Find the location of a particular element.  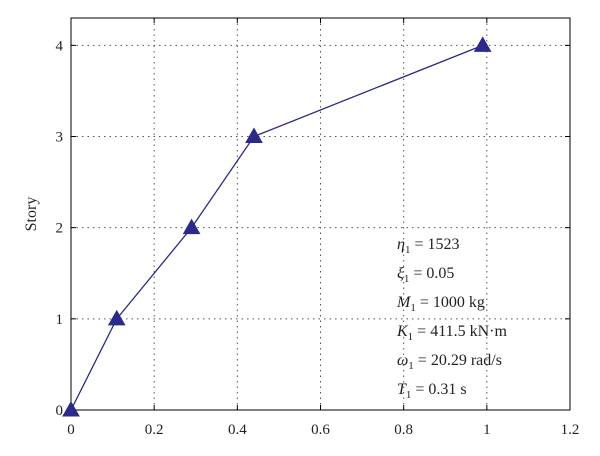

y-tick-label: 1 is located at coordinates (60, 320).